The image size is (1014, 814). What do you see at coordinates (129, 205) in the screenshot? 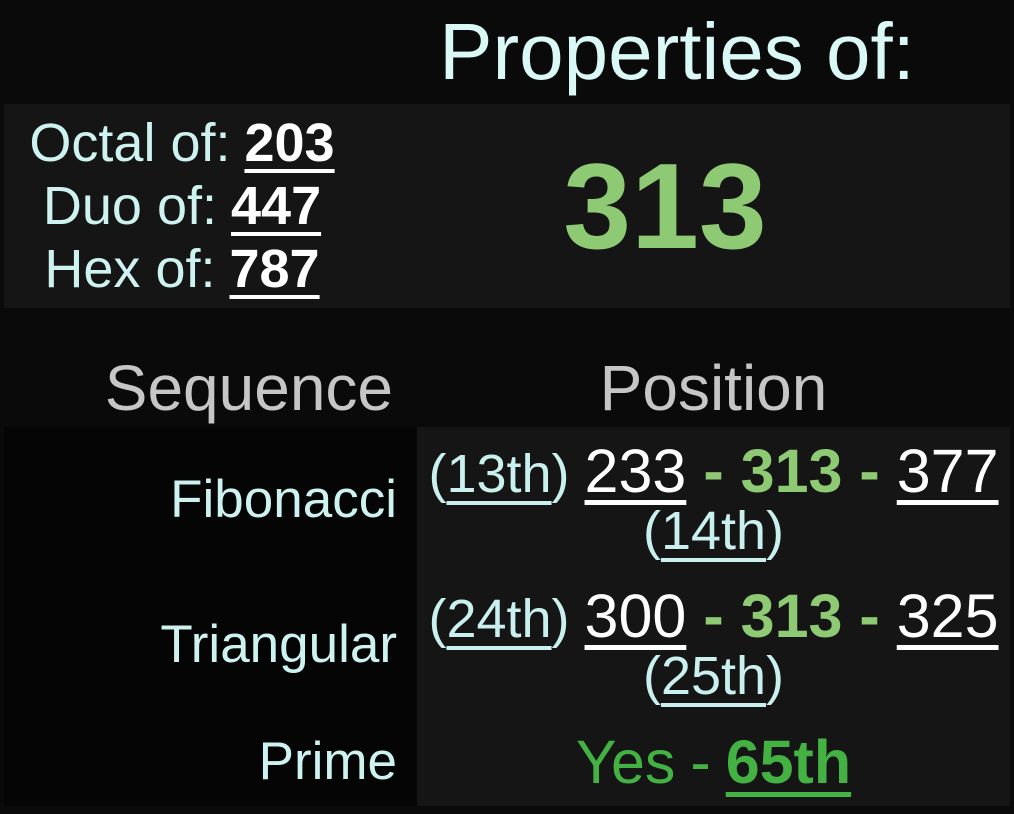
I see `duo-label: Duo of:` at bounding box center [129, 205].